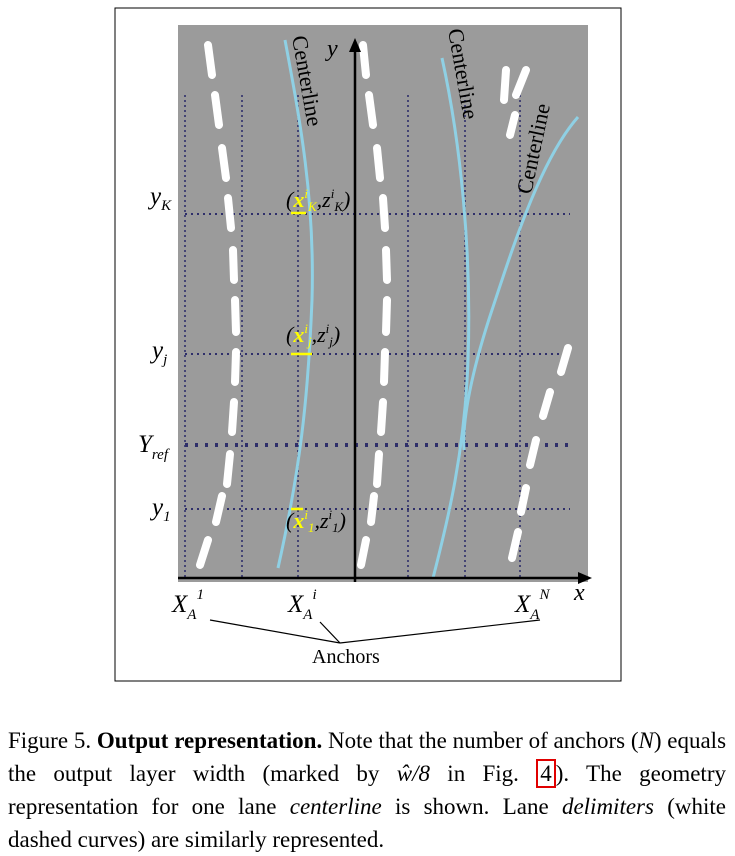 The image size is (735, 856). I want to click on anchor-connectors, so click(375, 631).